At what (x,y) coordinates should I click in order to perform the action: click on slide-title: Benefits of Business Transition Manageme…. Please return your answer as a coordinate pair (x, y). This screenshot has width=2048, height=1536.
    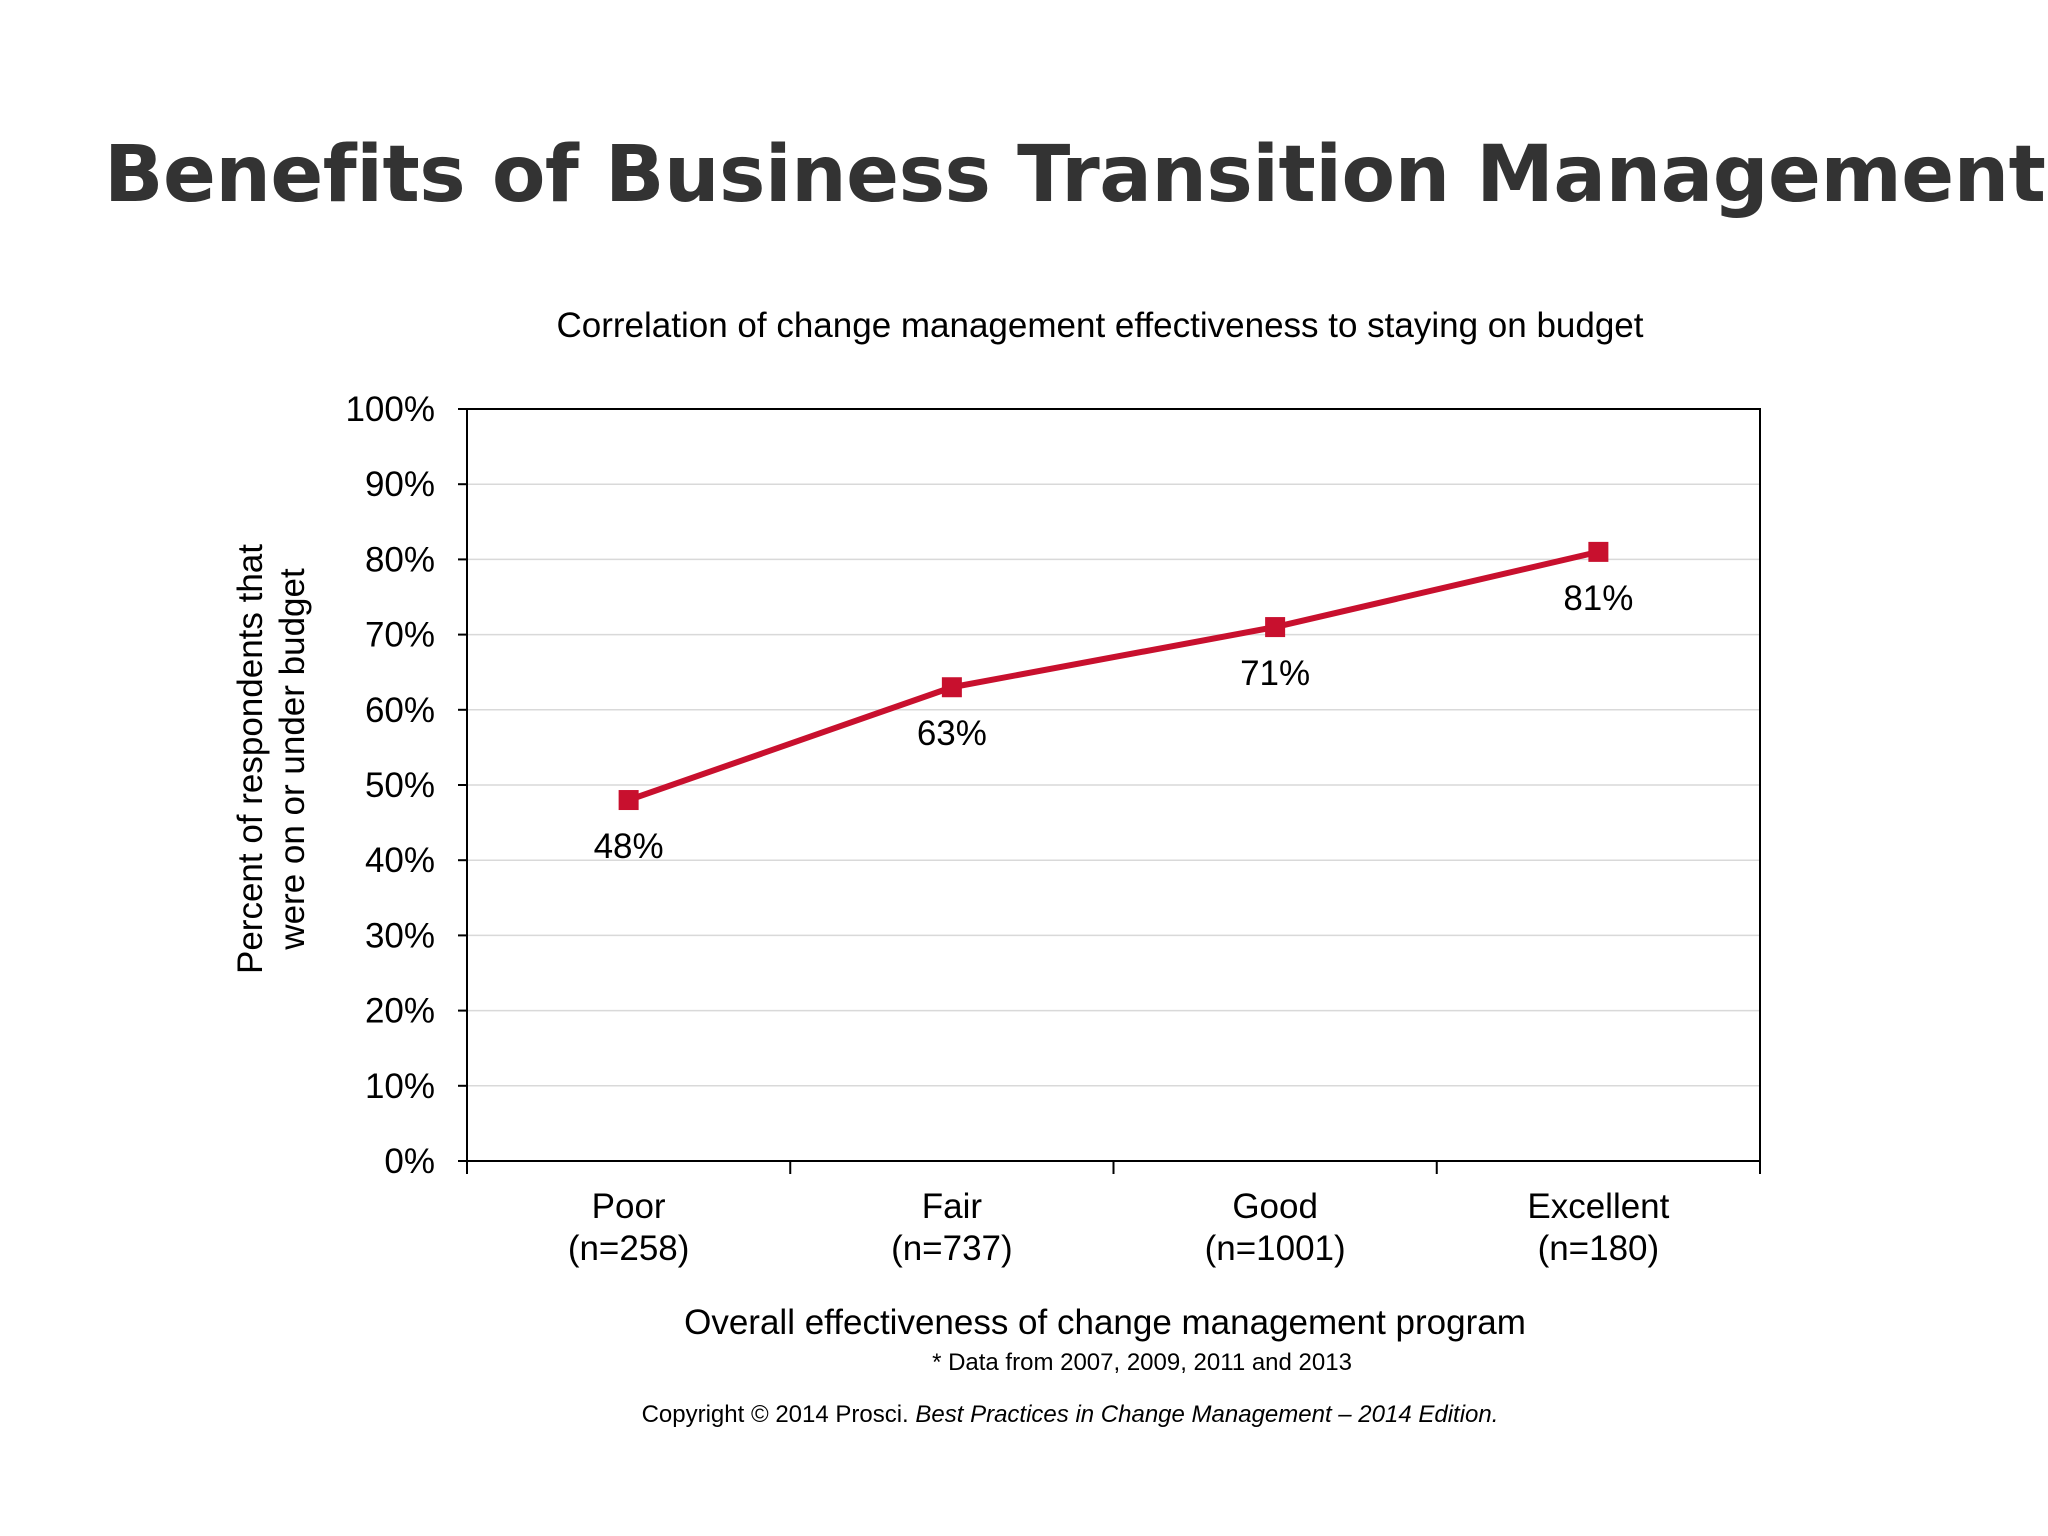
    Looking at the image, I should click on (1075, 175).